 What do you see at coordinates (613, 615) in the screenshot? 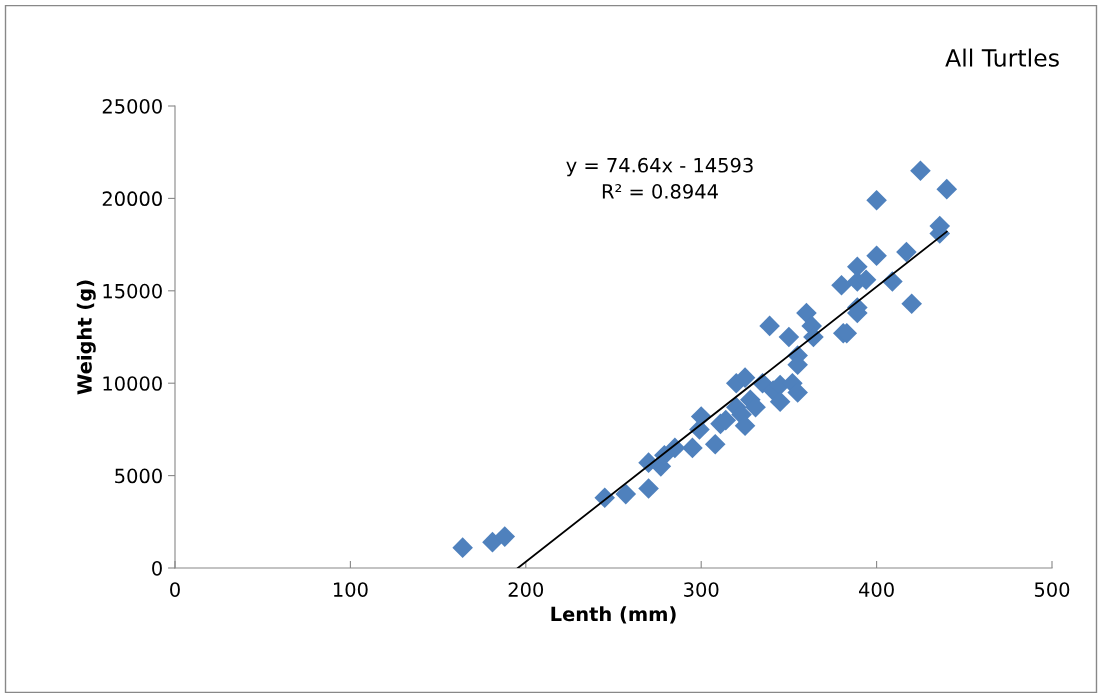
I see `x-axis-title: Lenth (mm)` at bounding box center [613, 615].